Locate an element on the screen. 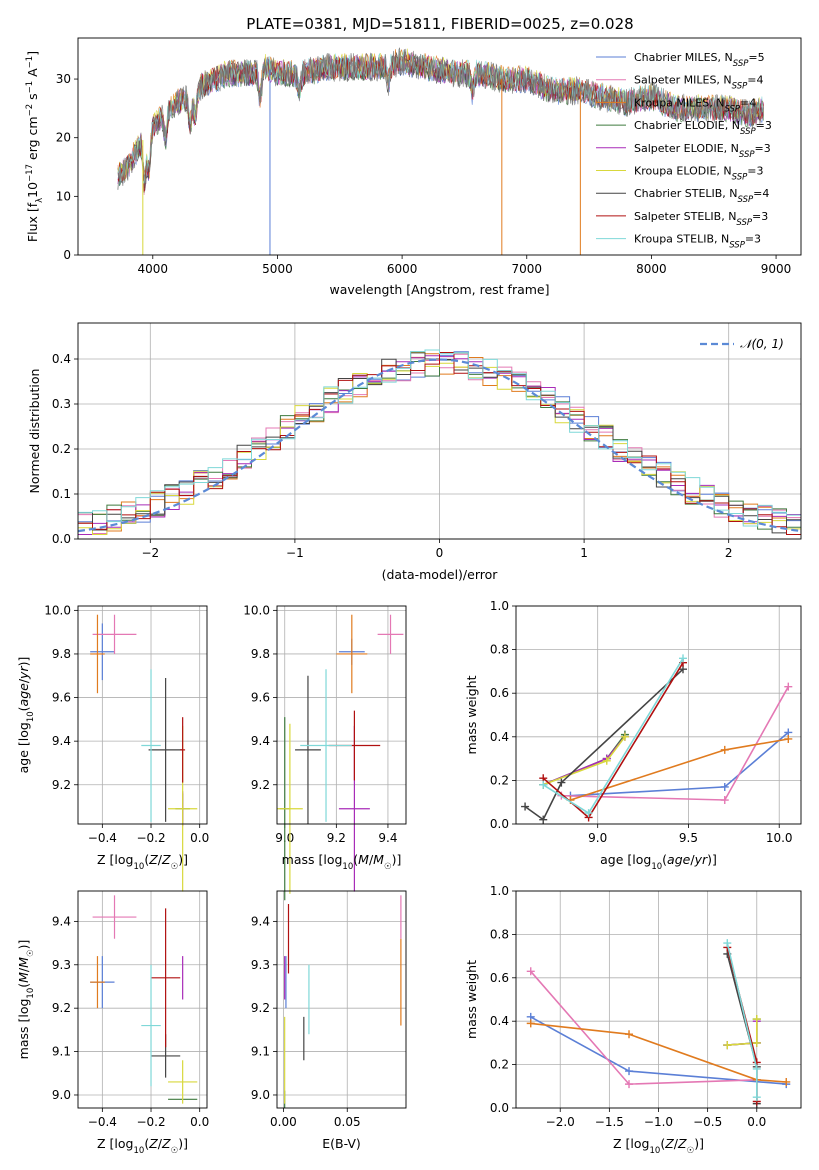  legend-entry: Chabrier MILES, NSSP=5 is located at coordinates (699, 60).